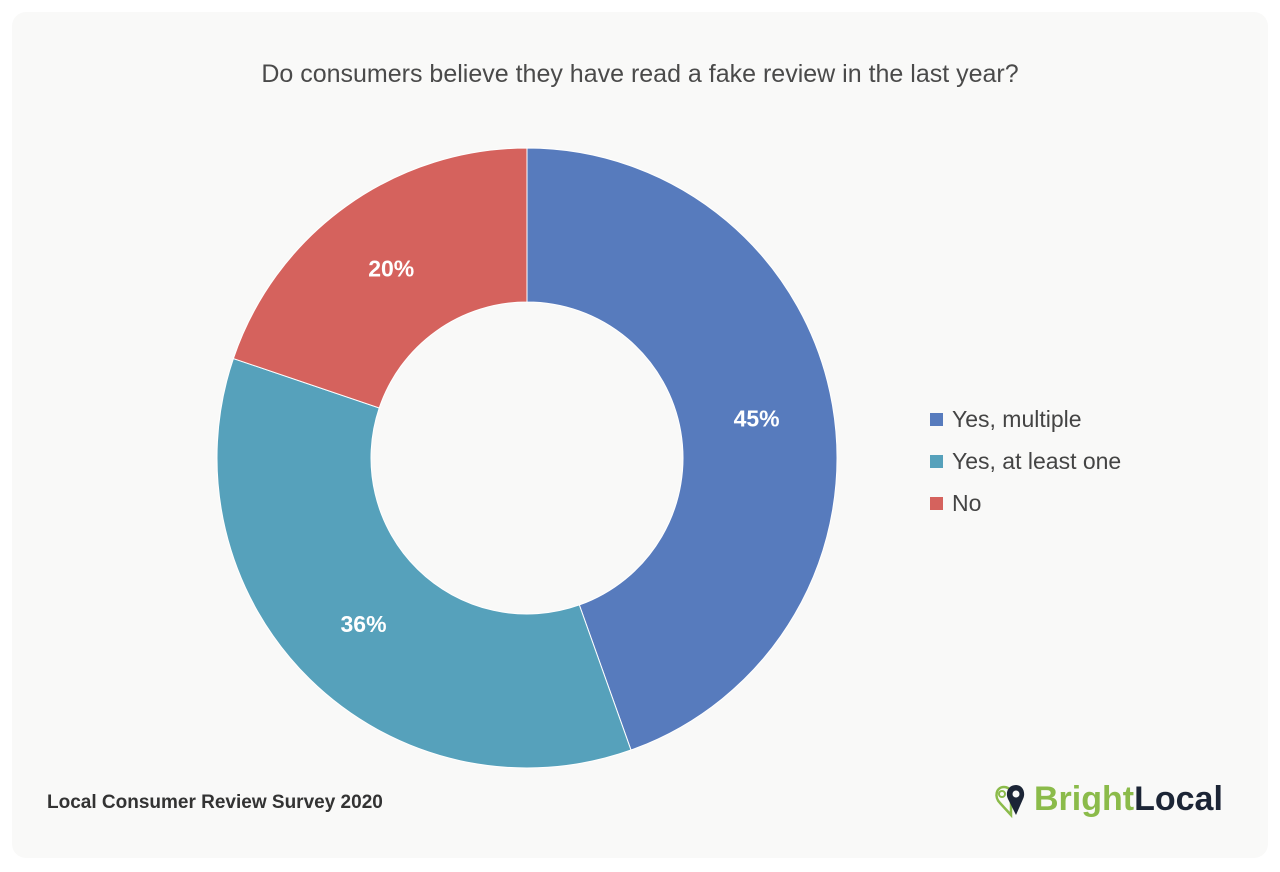 This screenshot has width=1280, height=872. What do you see at coordinates (391, 269) in the screenshot?
I see `data-label: 20%` at bounding box center [391, 269].